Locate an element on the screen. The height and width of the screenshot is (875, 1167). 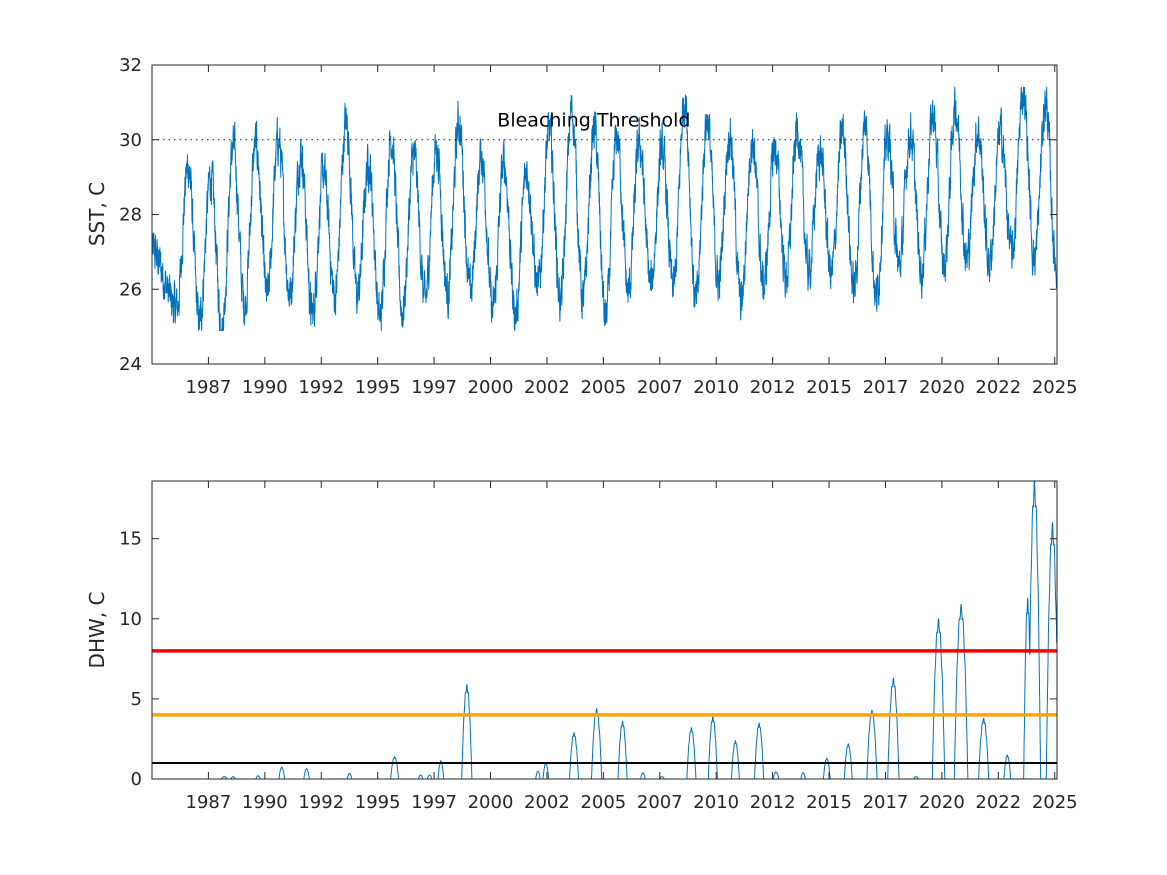
y-tick-label: 32 is located at coordinates (130, 65).